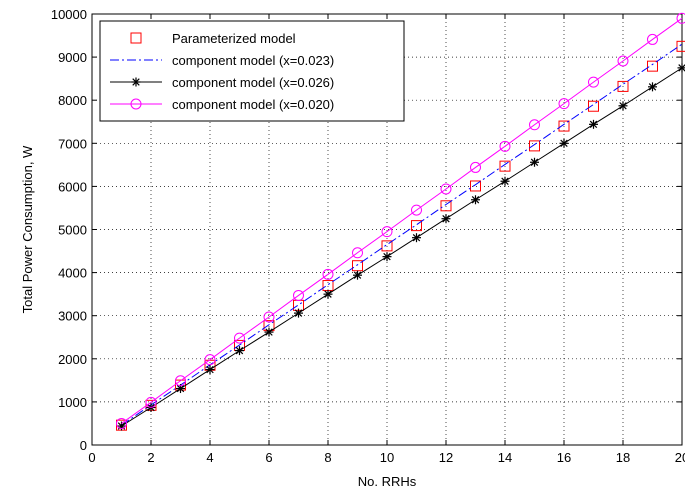 Image resolution: width=685 pixels, height=492 pixels. Describe the element at coordinates (72, 359) in the screenshot. I see `y-tick-label: 2000` at that location.